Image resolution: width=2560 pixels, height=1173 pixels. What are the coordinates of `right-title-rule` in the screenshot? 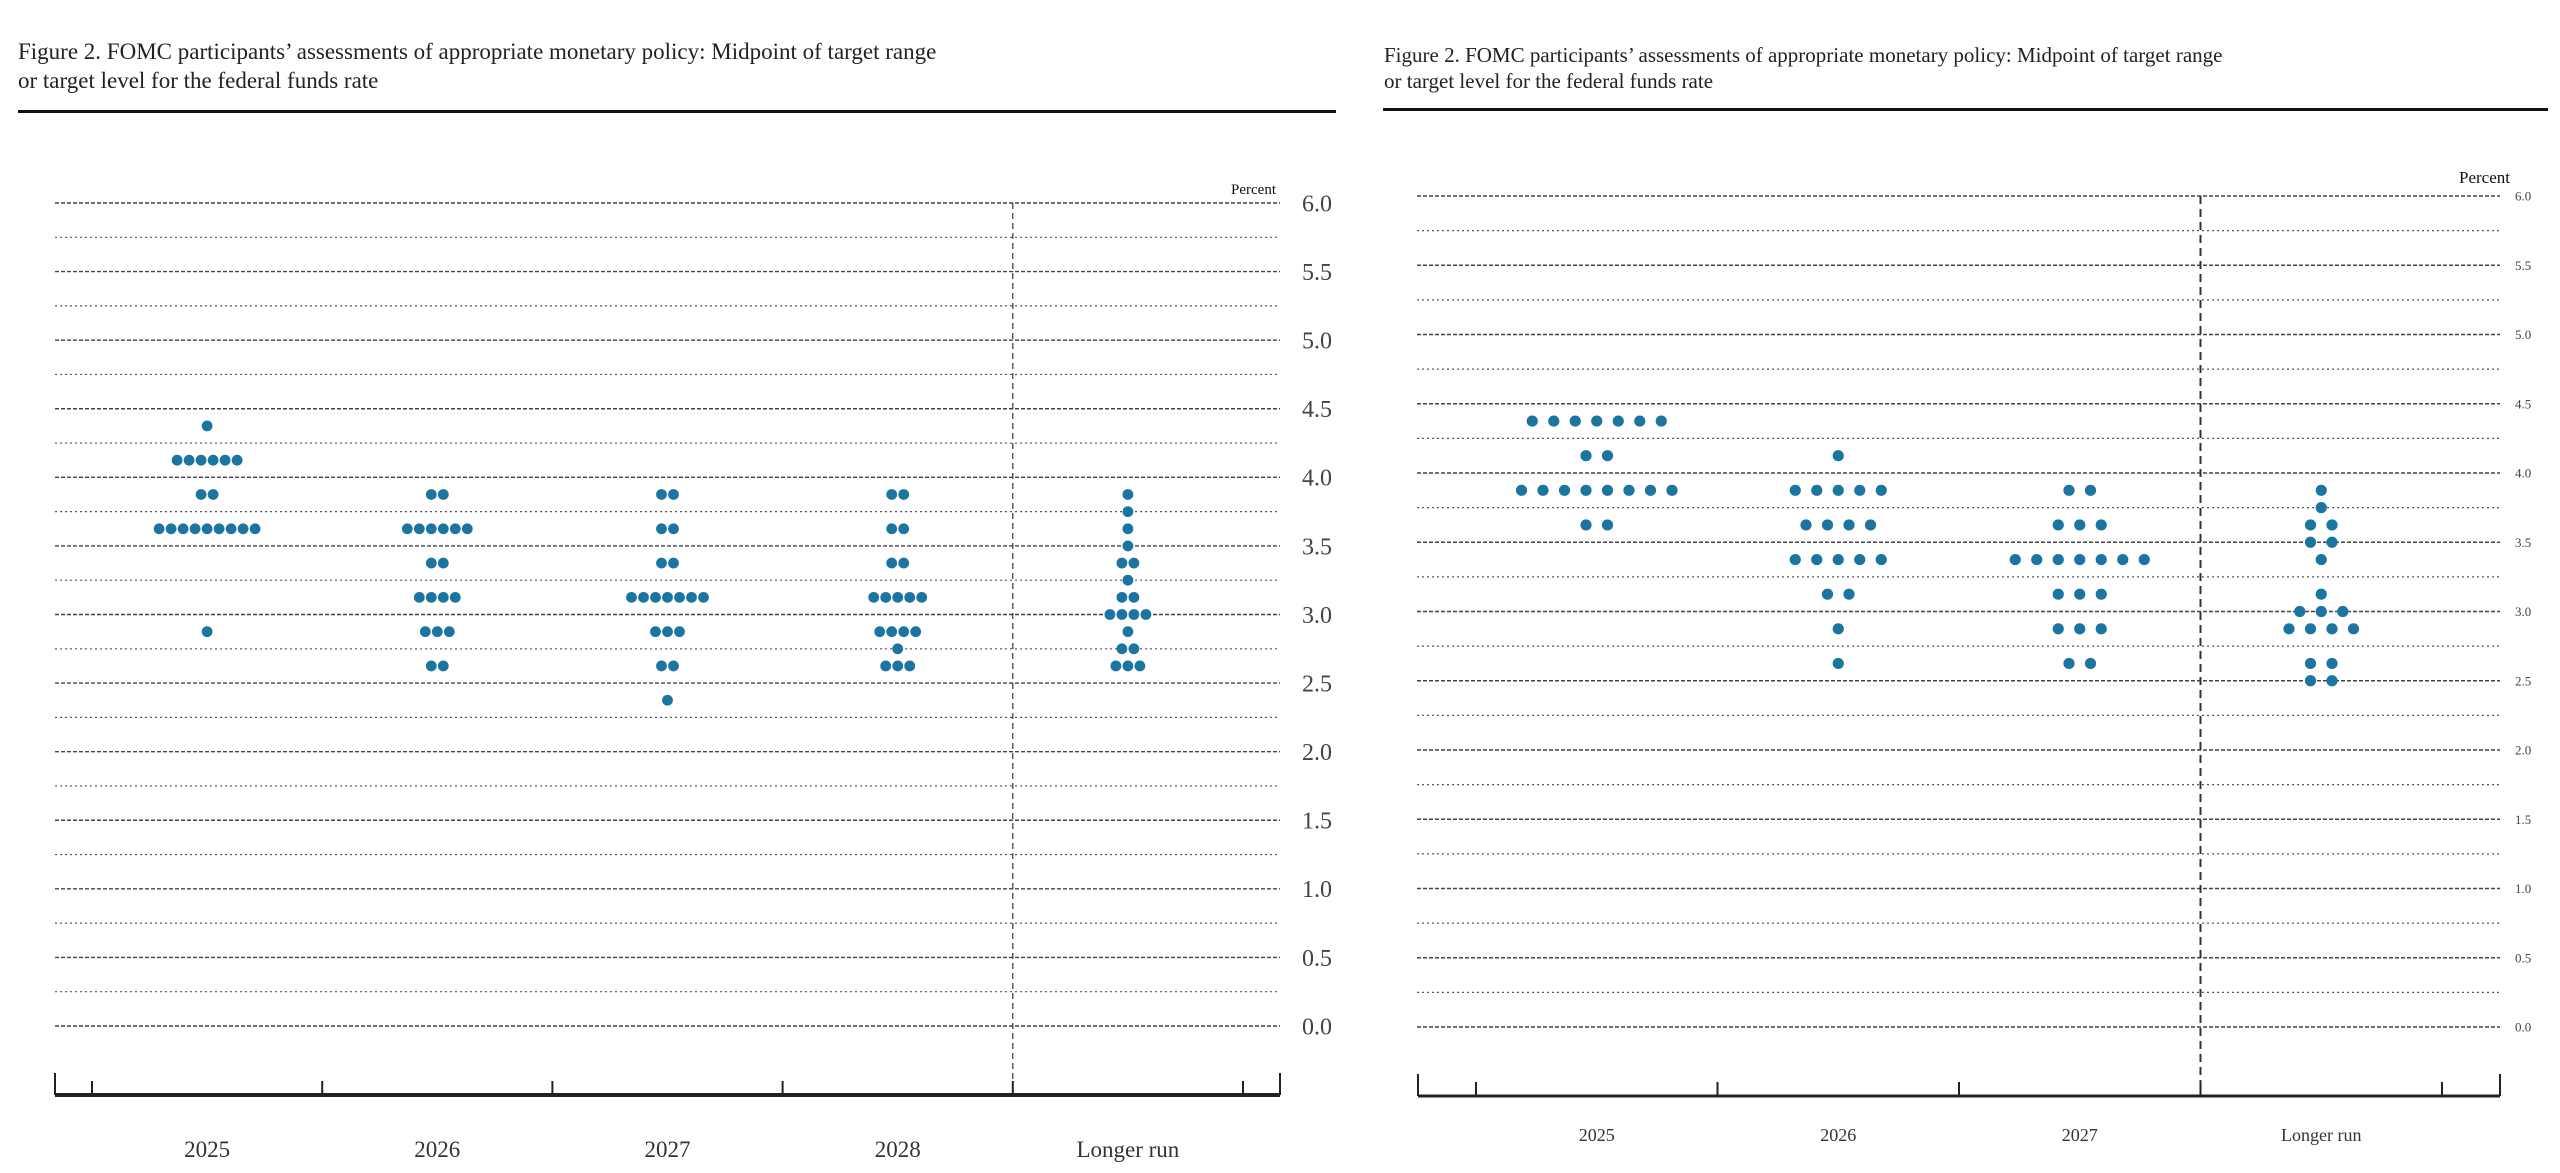 It's located at (1965, 109).